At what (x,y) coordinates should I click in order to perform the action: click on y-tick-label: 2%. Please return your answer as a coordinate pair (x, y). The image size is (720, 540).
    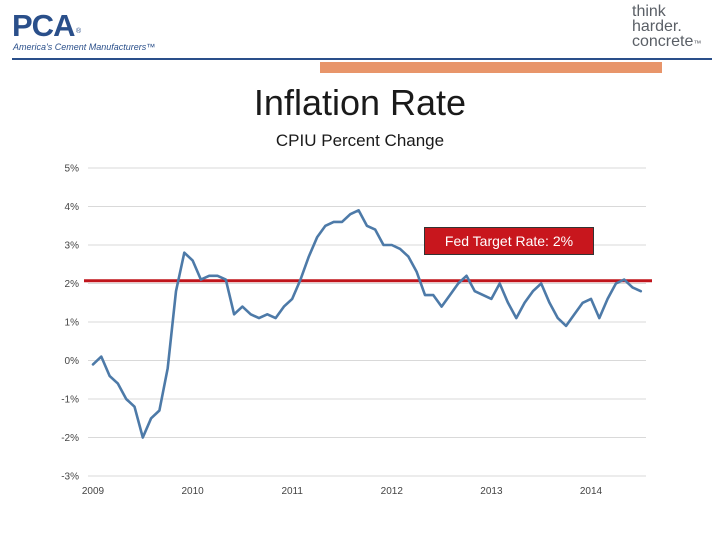
    Looking at the image, I should click on (72, 284).